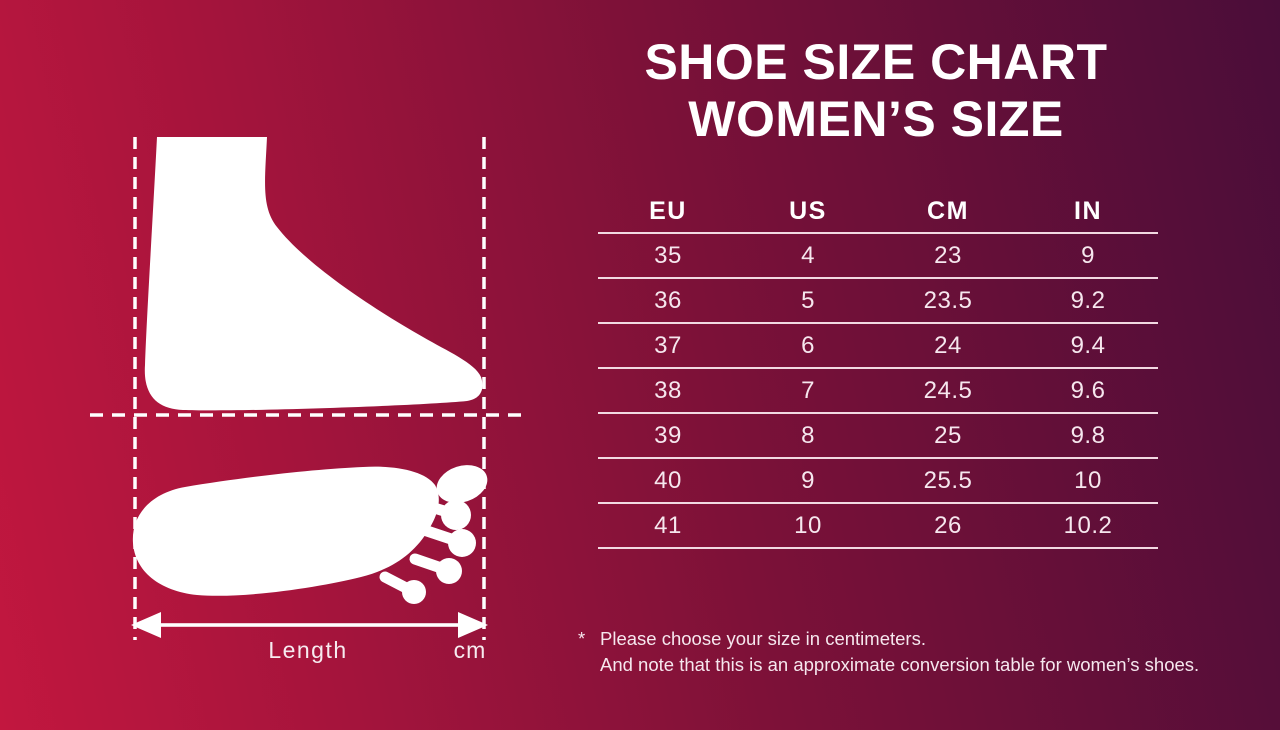 The width and height of the screenshot is (1280, 730). I want to click on table-cell: 9.4, so click(1088, 345).